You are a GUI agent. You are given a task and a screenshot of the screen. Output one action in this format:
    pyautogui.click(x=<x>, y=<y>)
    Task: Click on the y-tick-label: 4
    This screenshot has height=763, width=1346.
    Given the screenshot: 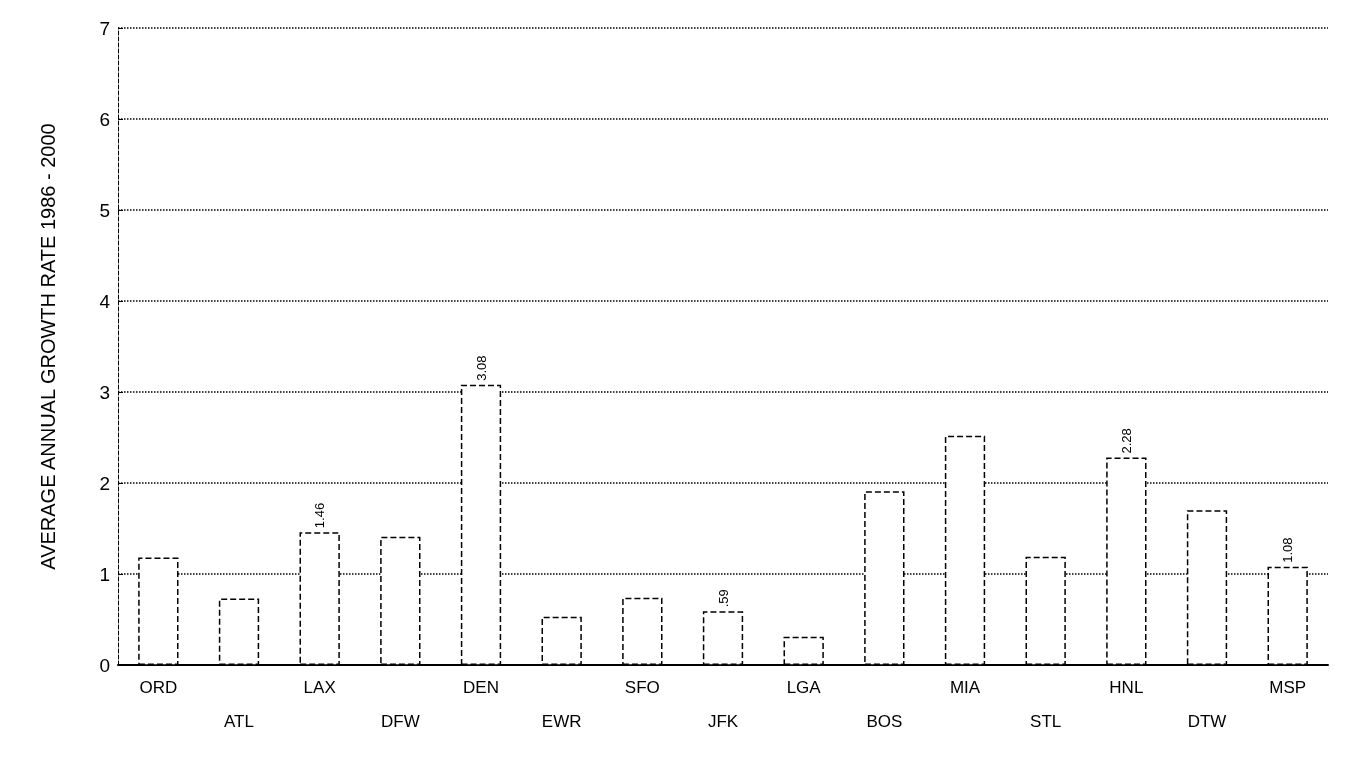 What is the action you would take?
    pyautogui.click(x=105, y=301)
    